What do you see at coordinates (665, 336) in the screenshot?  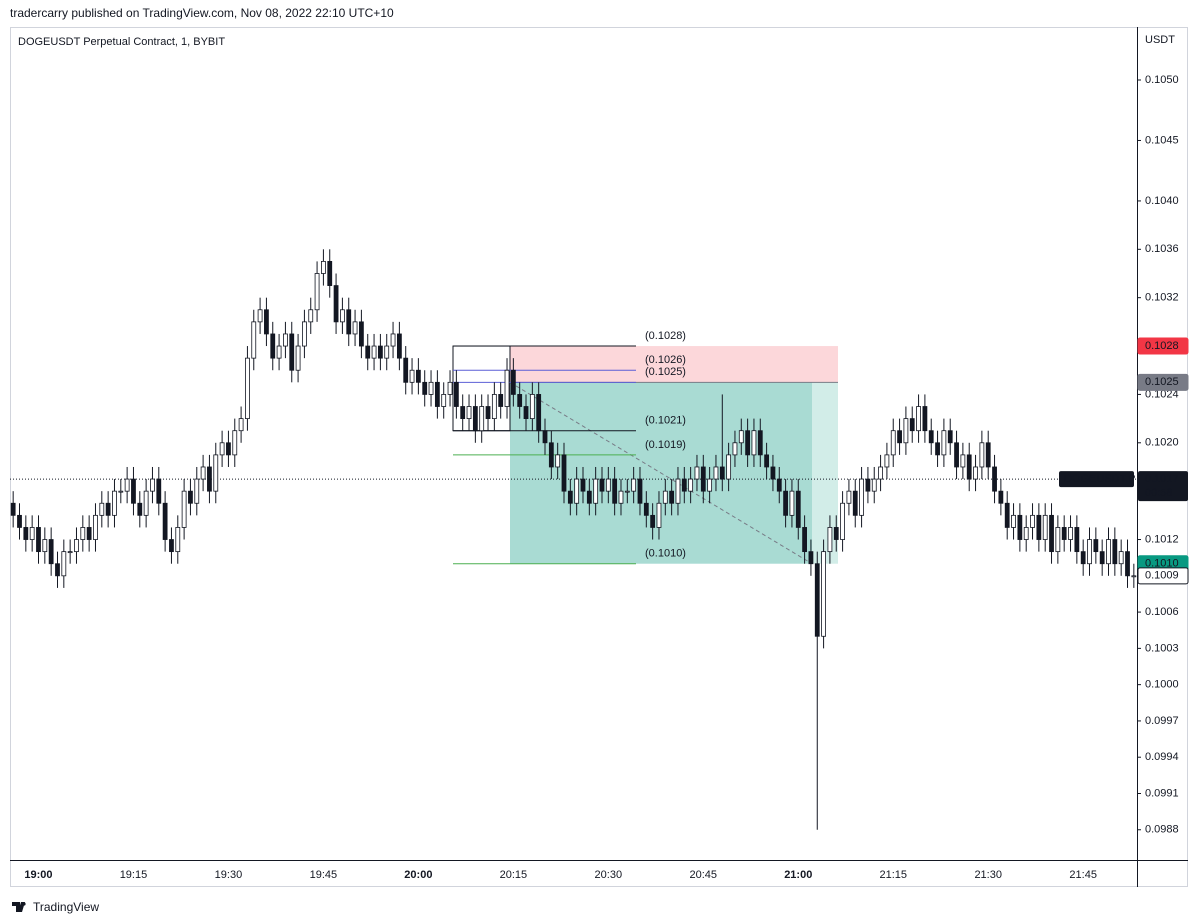 I see `level-label: (0.1028)` at bounding box center [665, 336].